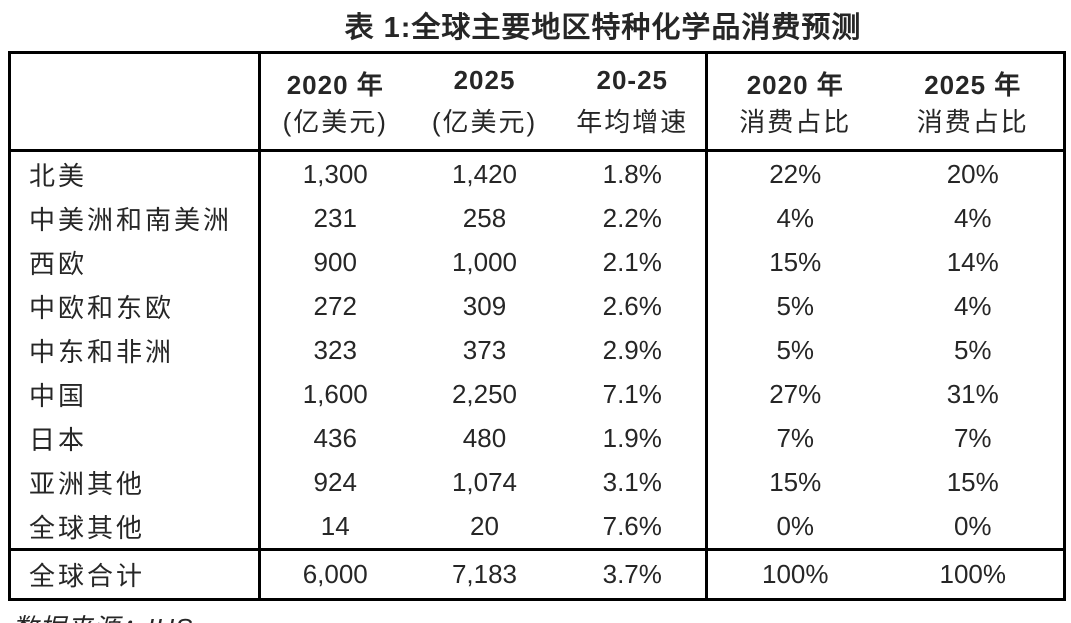  I want to click on value-cell: 2.2%, so click(632, 217).